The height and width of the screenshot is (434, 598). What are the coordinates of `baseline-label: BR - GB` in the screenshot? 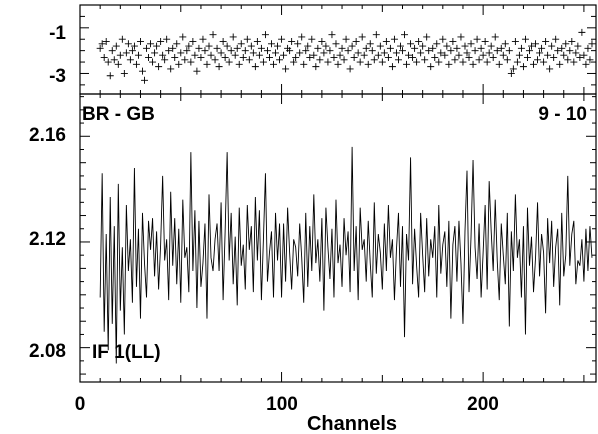 It's located at (118, 114).